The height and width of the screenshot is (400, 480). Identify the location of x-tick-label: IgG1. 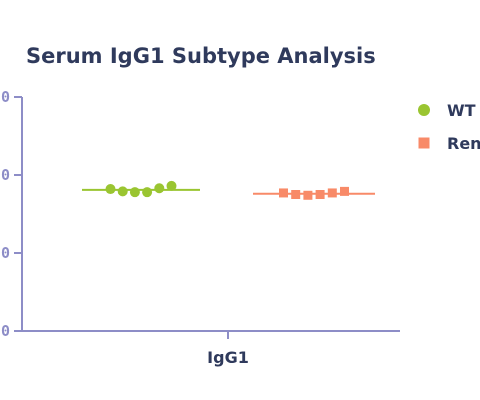
(228, 357).